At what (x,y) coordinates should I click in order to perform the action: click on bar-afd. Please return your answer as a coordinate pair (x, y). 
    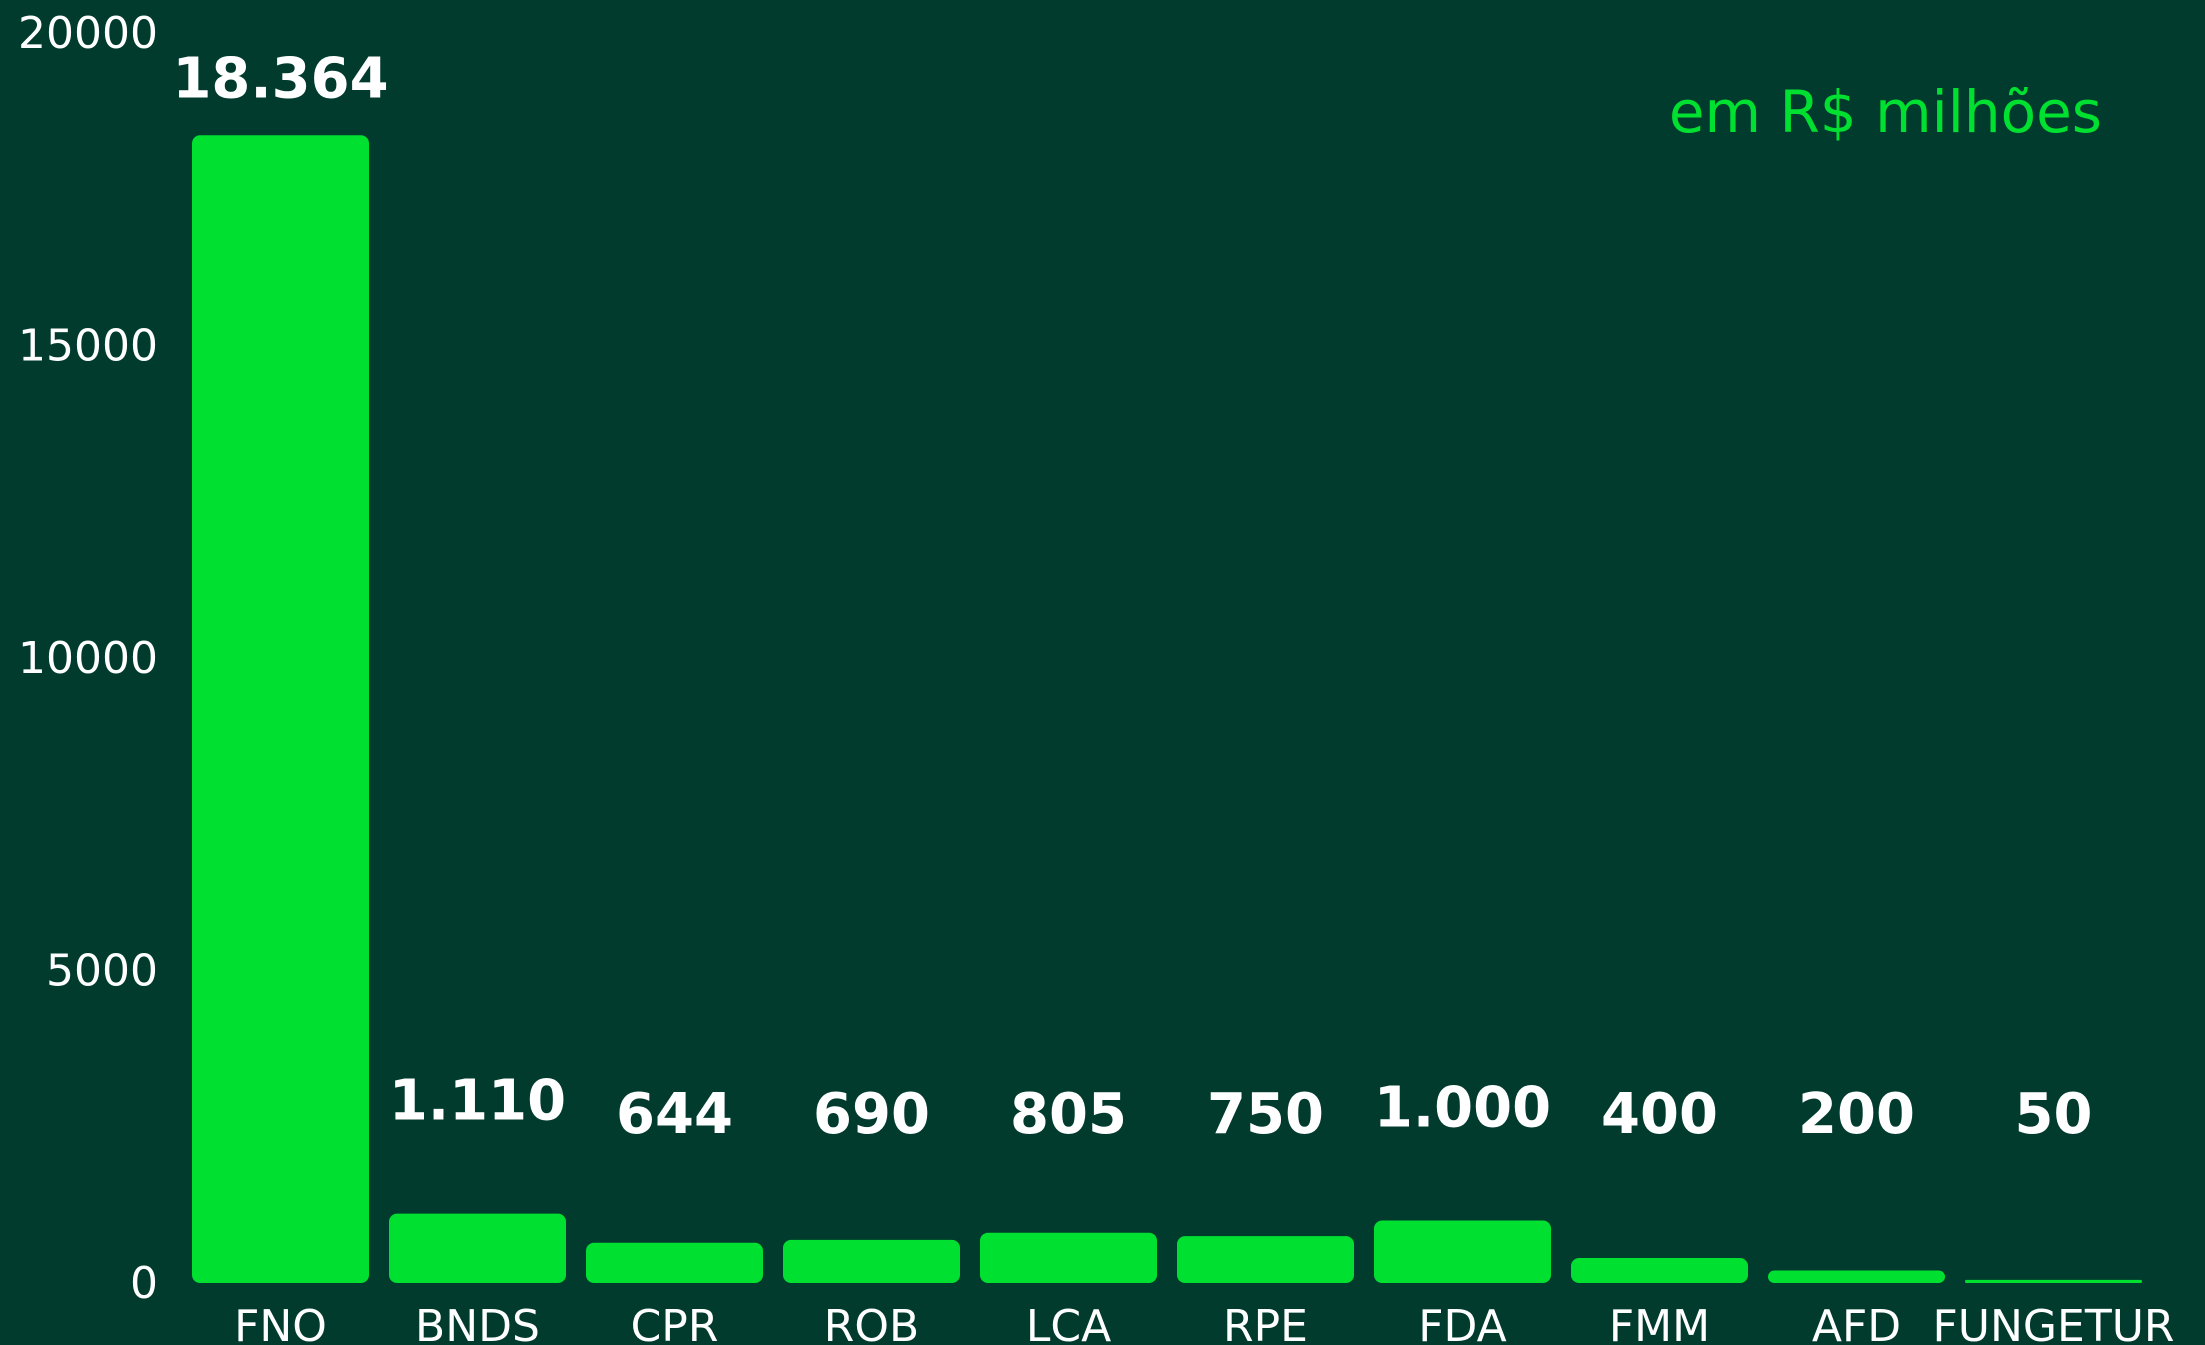
    Looking at the image, I should click on (1856, 1276).